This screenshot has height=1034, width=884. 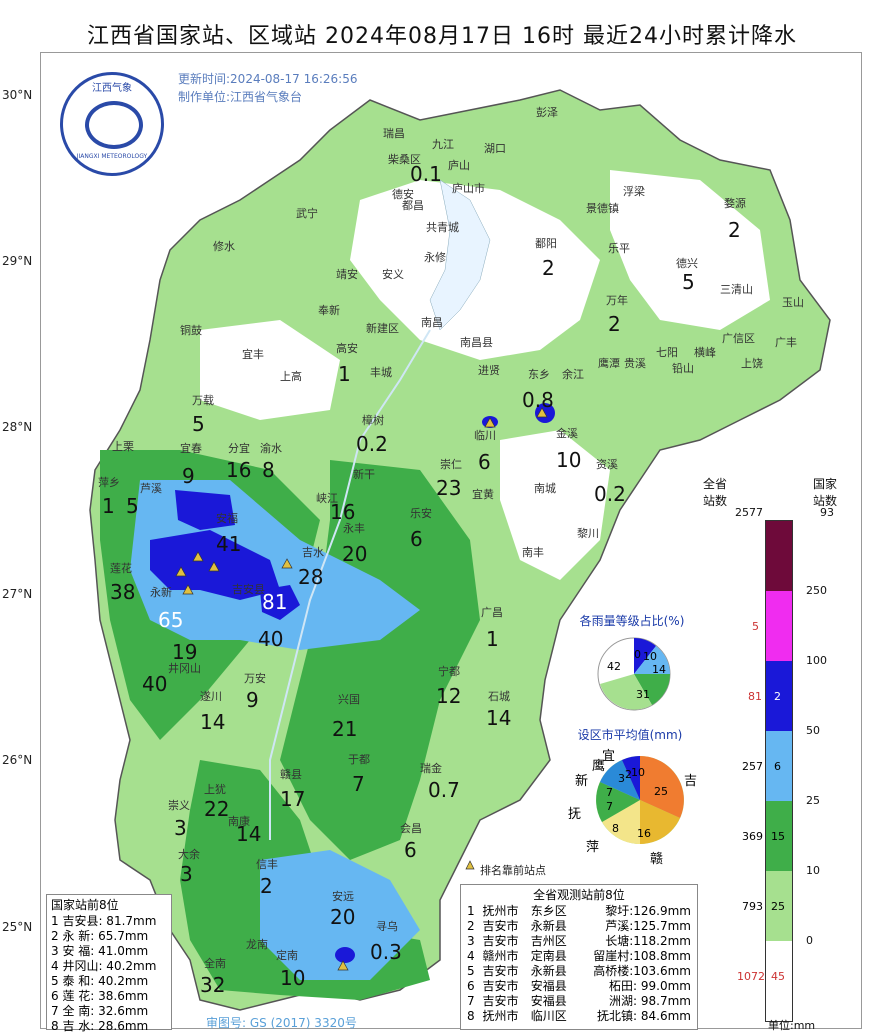 I want to click on pie2-title: 设区市平均值(mm), so click(x=630, y=735).